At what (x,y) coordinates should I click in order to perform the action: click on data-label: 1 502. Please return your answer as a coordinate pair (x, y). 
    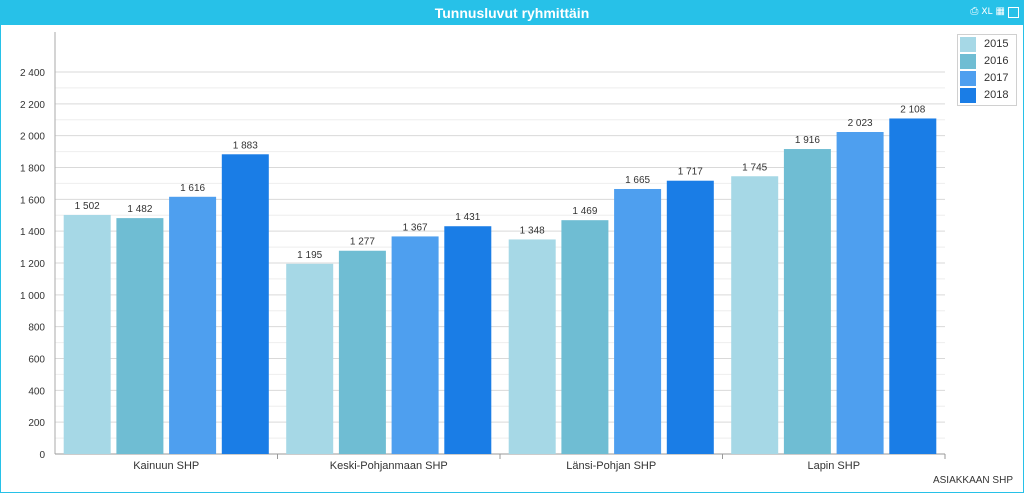
    Looking at the image, I should click on (87, 206).